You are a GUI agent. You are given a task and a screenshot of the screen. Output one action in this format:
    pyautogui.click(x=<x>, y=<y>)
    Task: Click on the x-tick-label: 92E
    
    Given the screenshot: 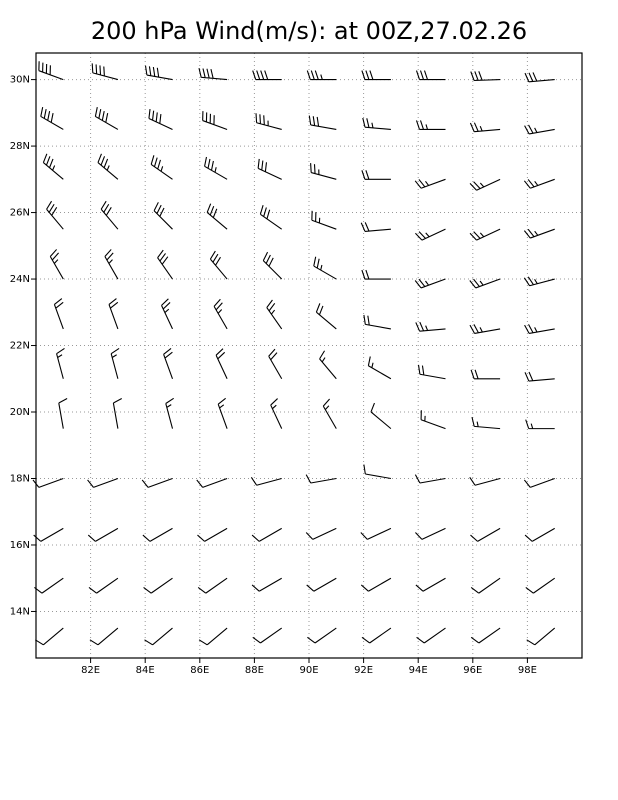 What is the action you would take?
    pyautogui.click(x=363, y=670)
    